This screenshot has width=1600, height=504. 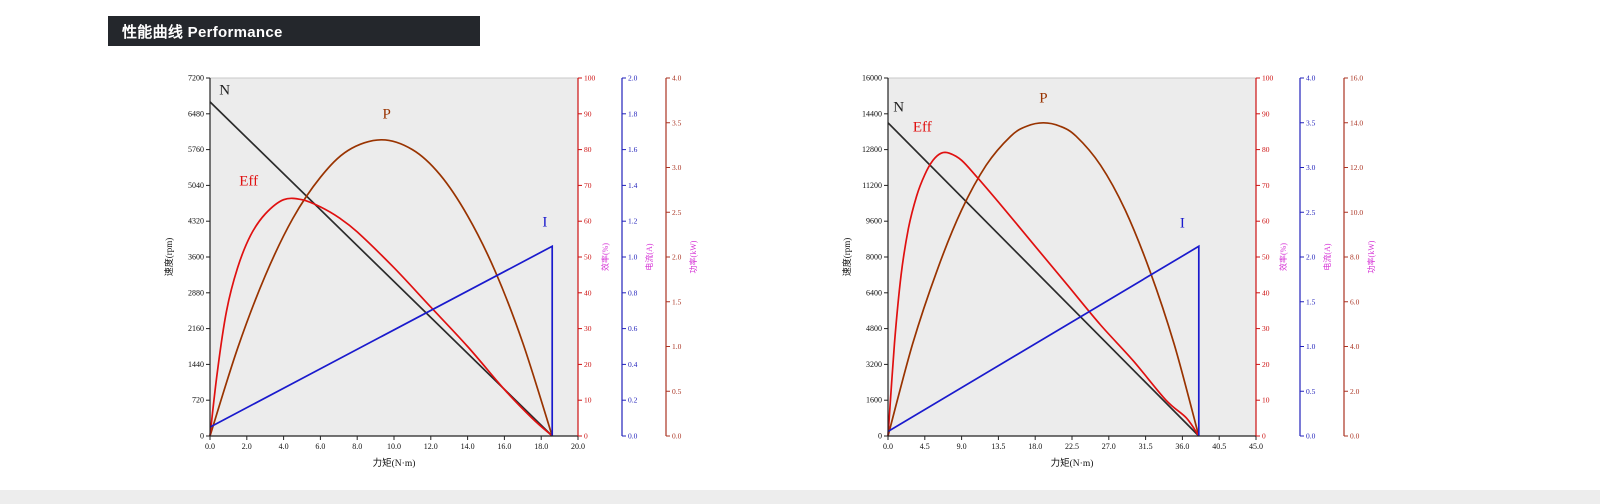 I want to click on svg-text: 50, so click(x=1266, y=257).